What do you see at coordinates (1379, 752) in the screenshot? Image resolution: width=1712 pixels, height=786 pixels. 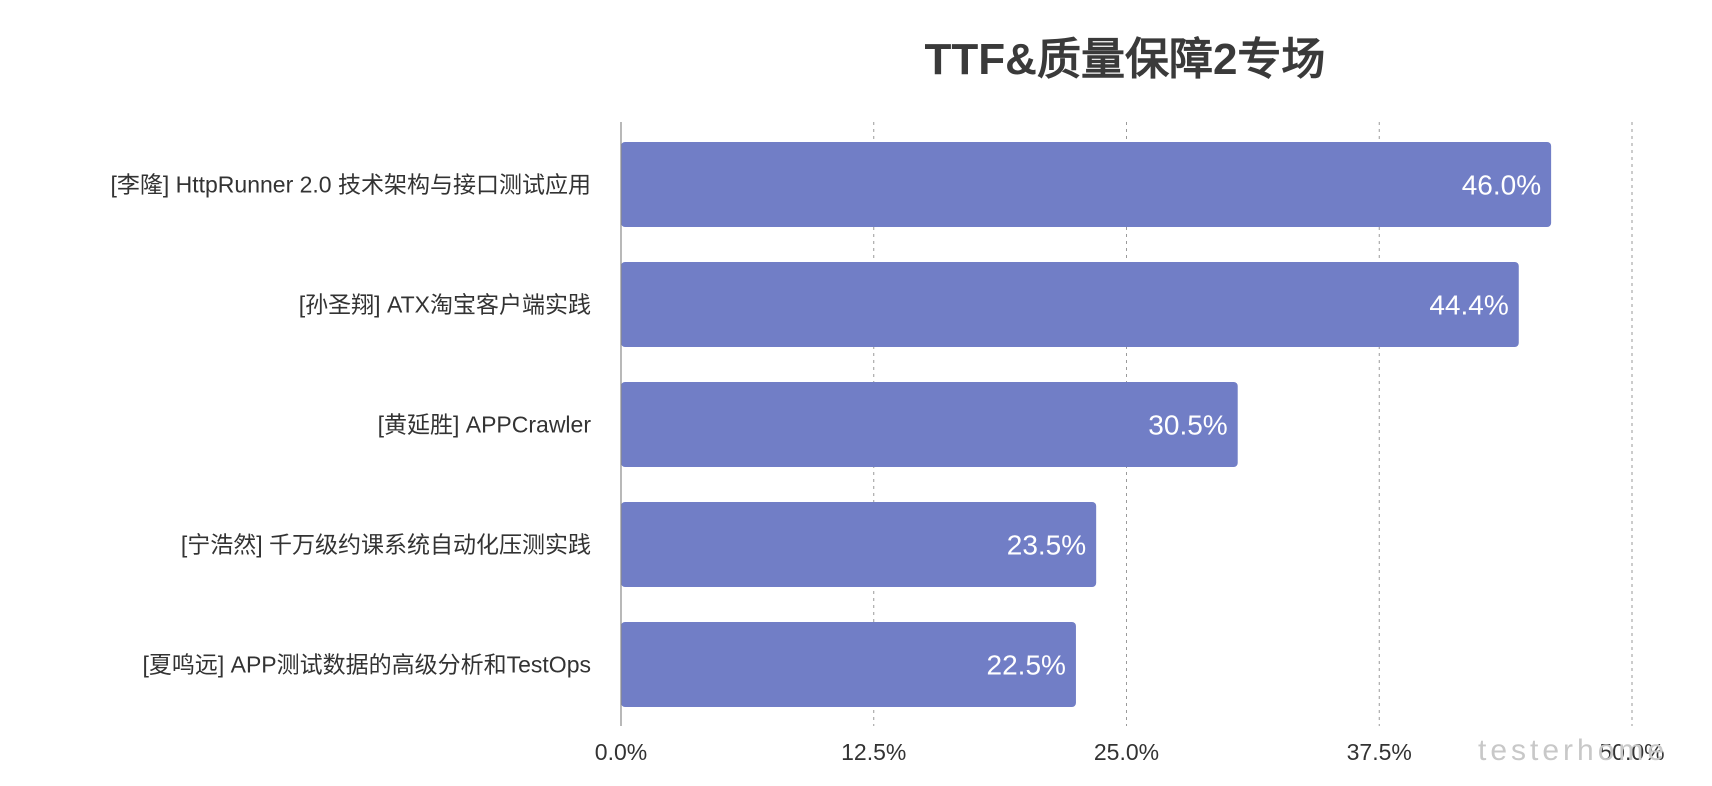 I see `x-tick-label: 37.5%` at bounding box center [1379, 752].